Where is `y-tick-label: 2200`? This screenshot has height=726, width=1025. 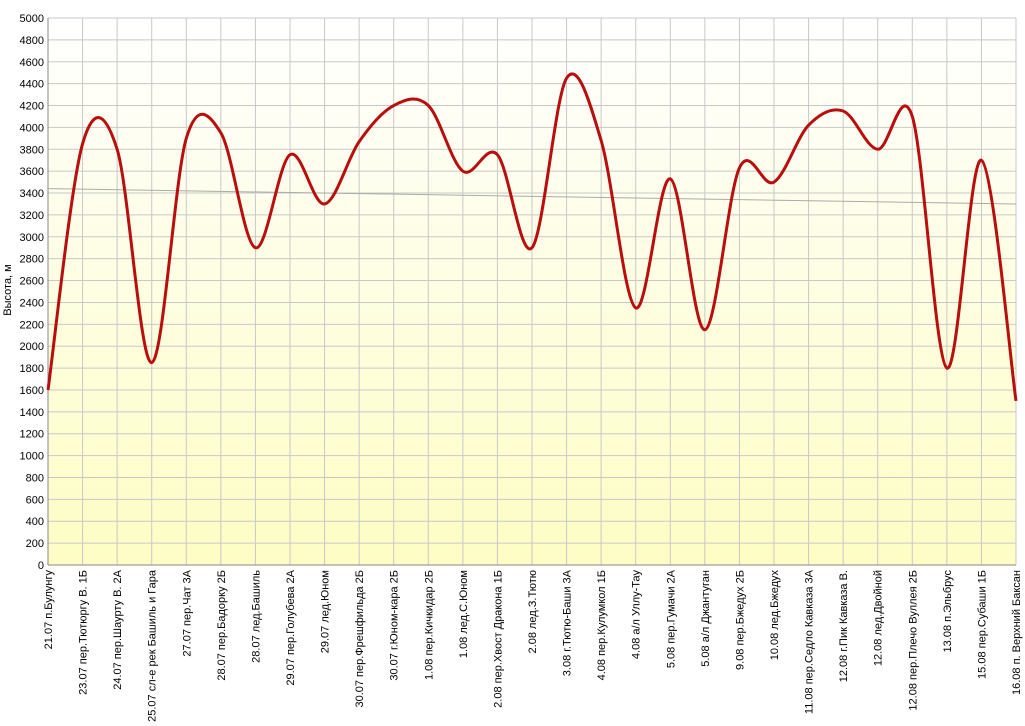
y-tick-label: 2200 is located at coordinates (32, 325).